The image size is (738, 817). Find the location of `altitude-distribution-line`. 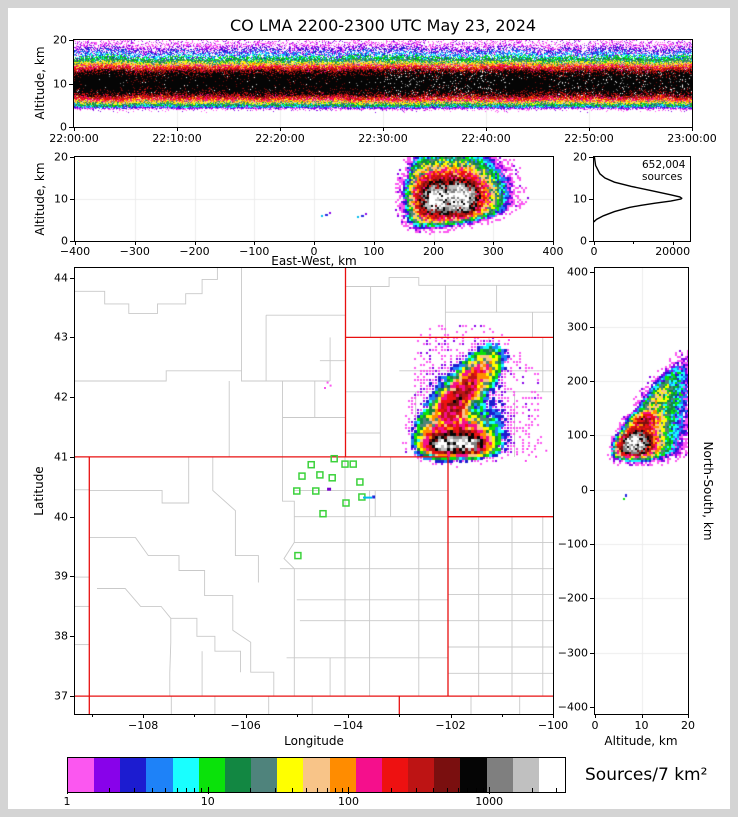

altitude-distribution-line is located at coordinates (638, 190).